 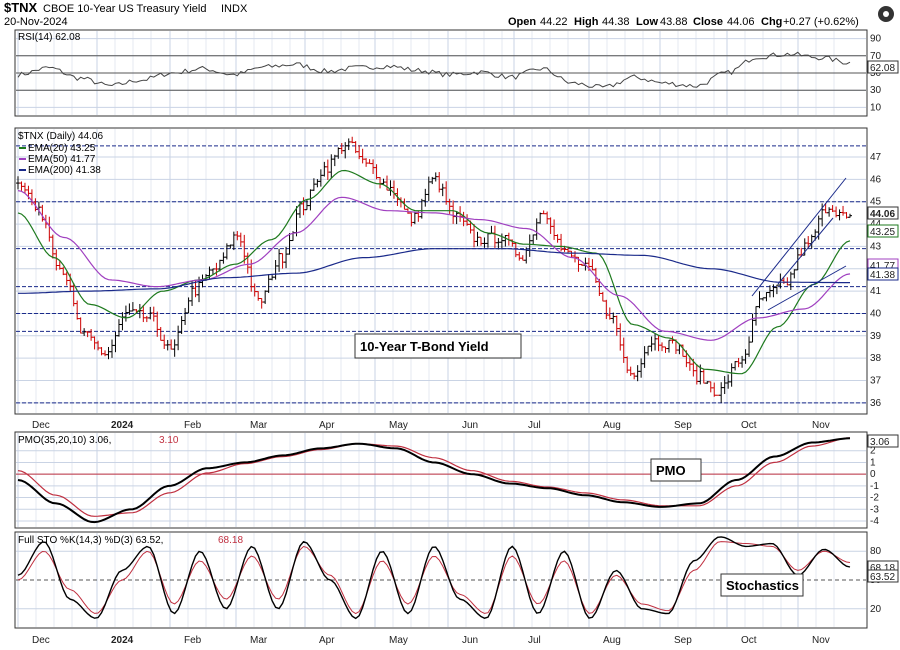 What do you see at coordinates (799, 244) in the screenshot?
I see `trend-channel` at bounding box center [799, 244].